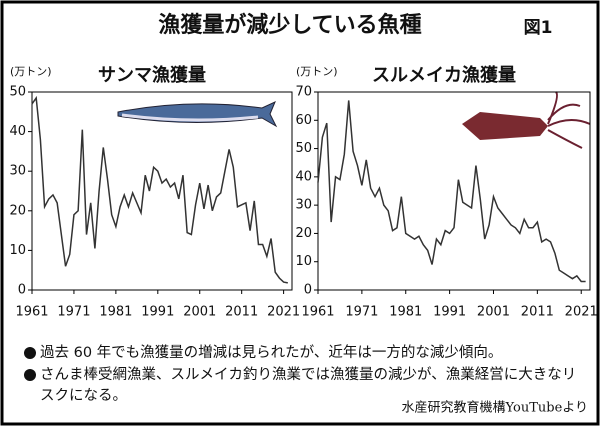  Describe the element at coordinates (152, 75) in the screenshot. I see `chart-title: サンマ漁獲量` at that location.